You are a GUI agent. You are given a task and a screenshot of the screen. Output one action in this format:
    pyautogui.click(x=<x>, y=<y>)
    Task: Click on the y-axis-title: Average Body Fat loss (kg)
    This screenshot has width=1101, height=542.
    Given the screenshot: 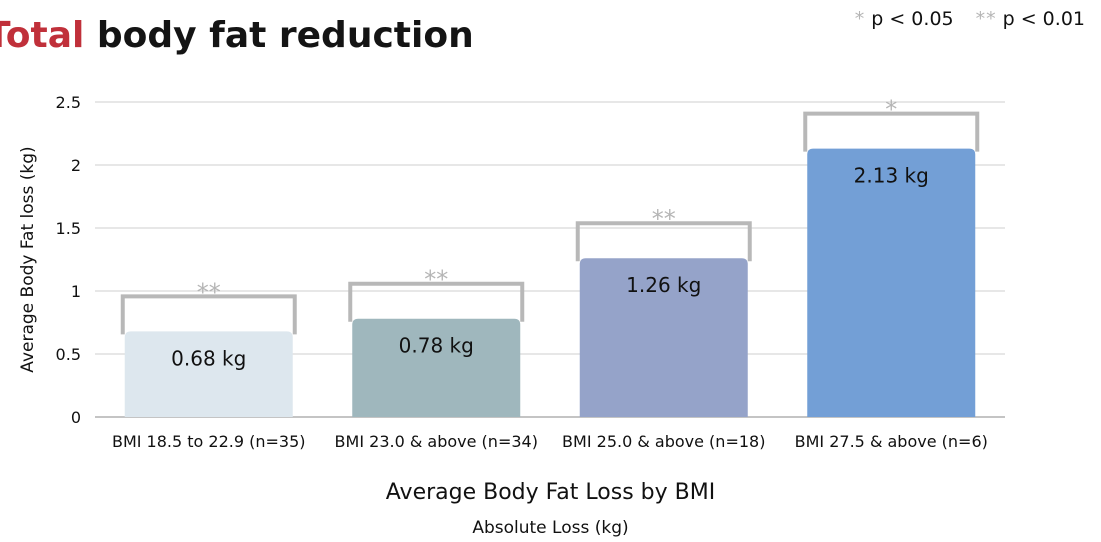 What is the action you would take?
    pyautogui.click(x=28, y=259)
    